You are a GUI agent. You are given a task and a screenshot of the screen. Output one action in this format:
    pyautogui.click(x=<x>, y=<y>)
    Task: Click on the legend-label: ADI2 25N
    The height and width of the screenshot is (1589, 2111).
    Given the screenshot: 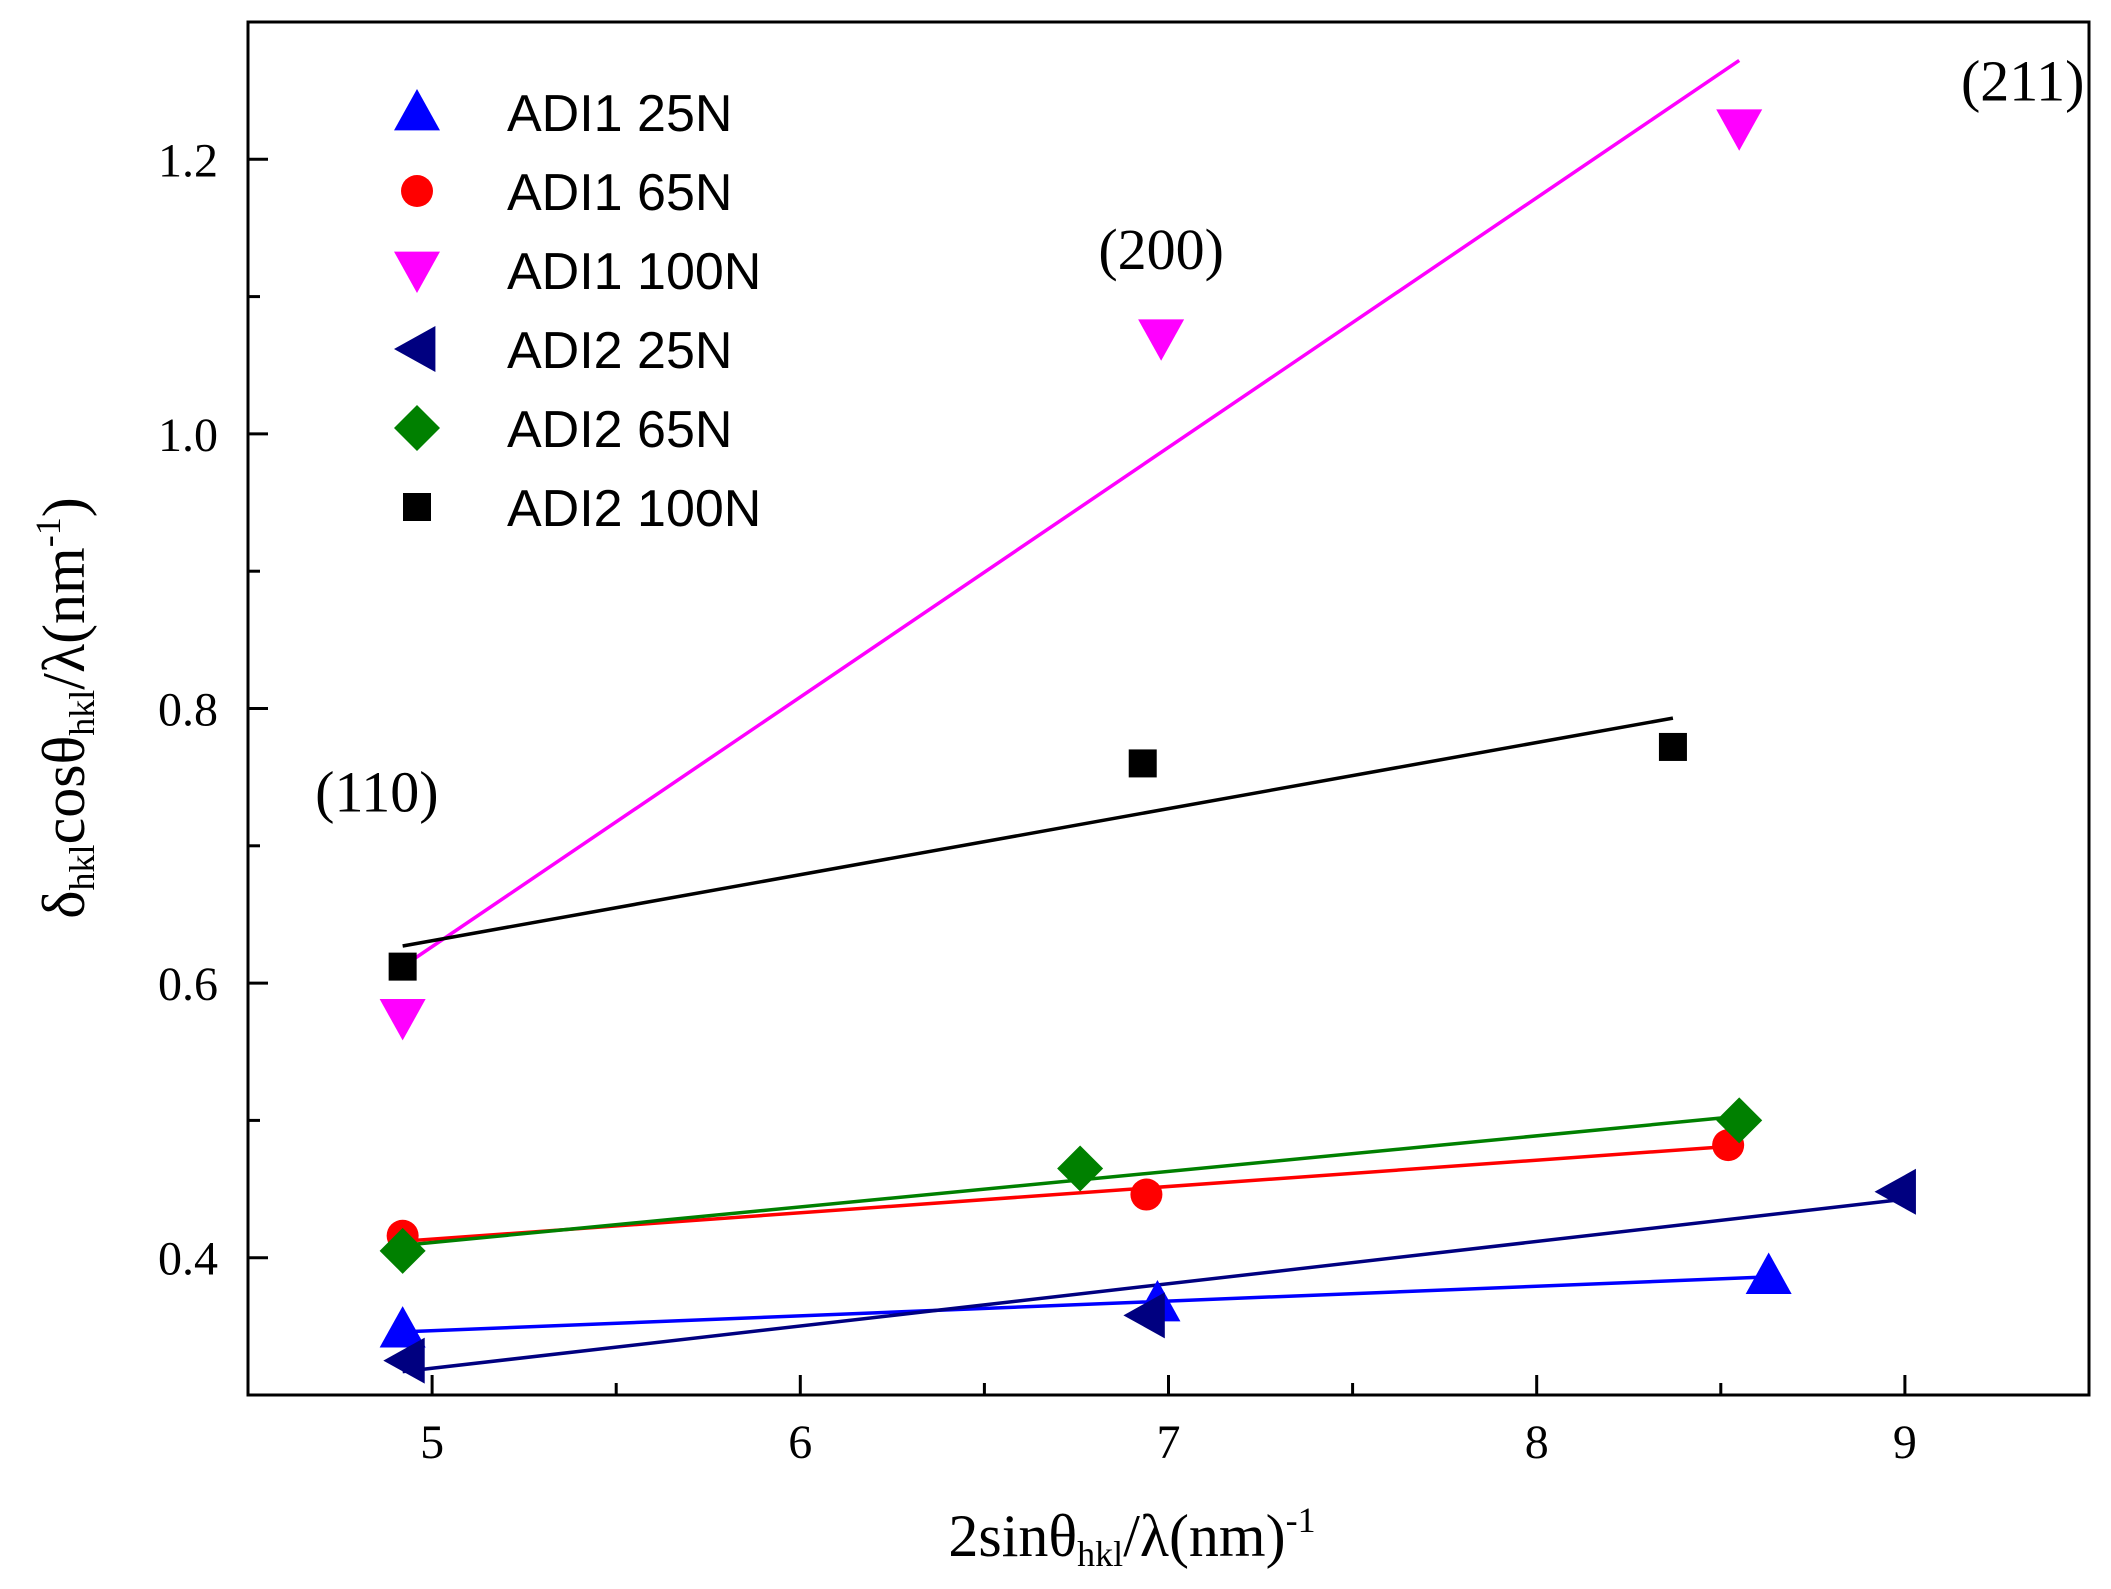 What is the action you would take?
    pyautogui.click(x=619, y=351)
    